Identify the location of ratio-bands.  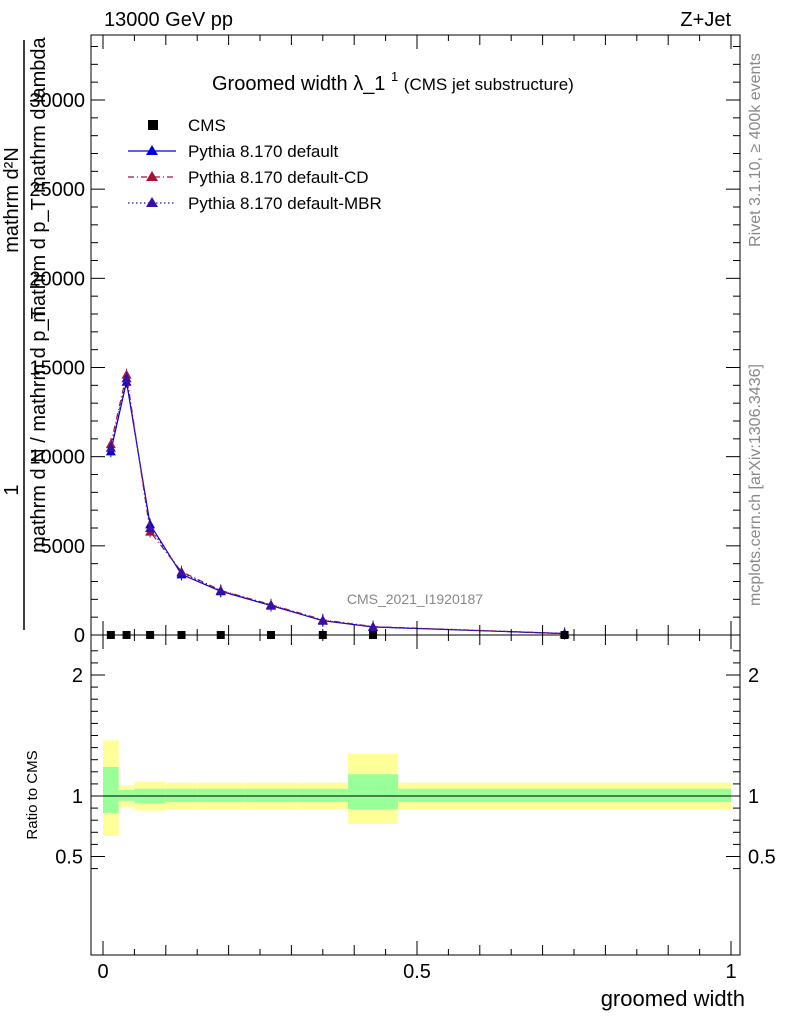
(415, 788).